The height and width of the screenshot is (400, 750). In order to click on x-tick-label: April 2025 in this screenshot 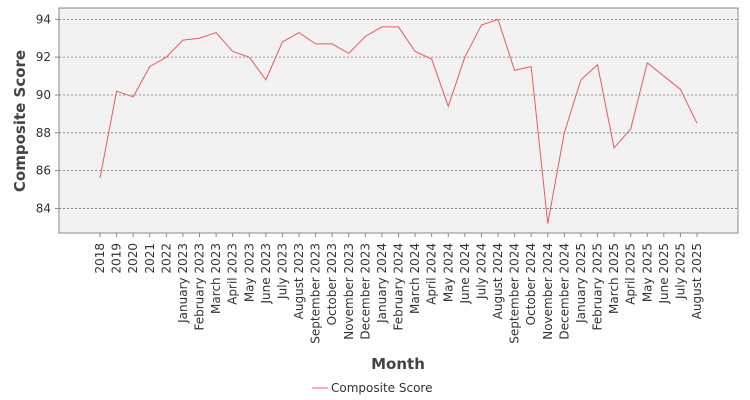, I will do `click(631, 274)`.